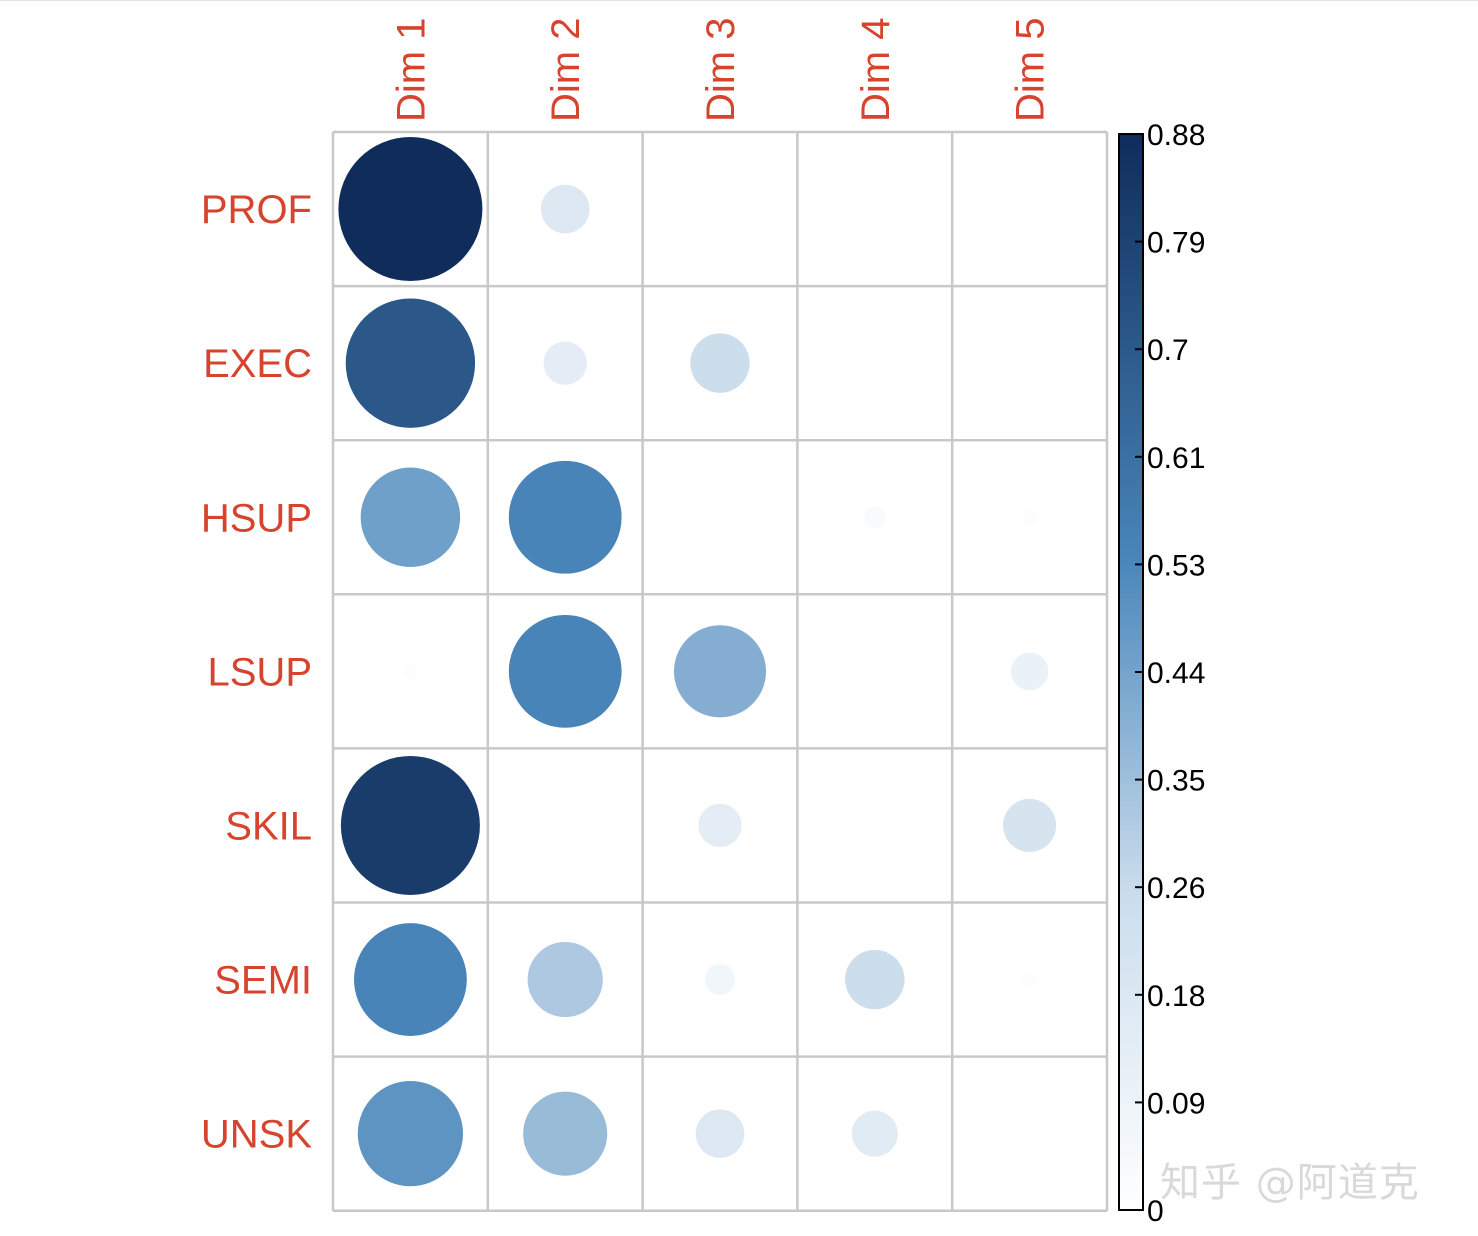 This screenshot has height=1236, width=1478. I want to click on circle-exec-dim2, so click(565, 363).